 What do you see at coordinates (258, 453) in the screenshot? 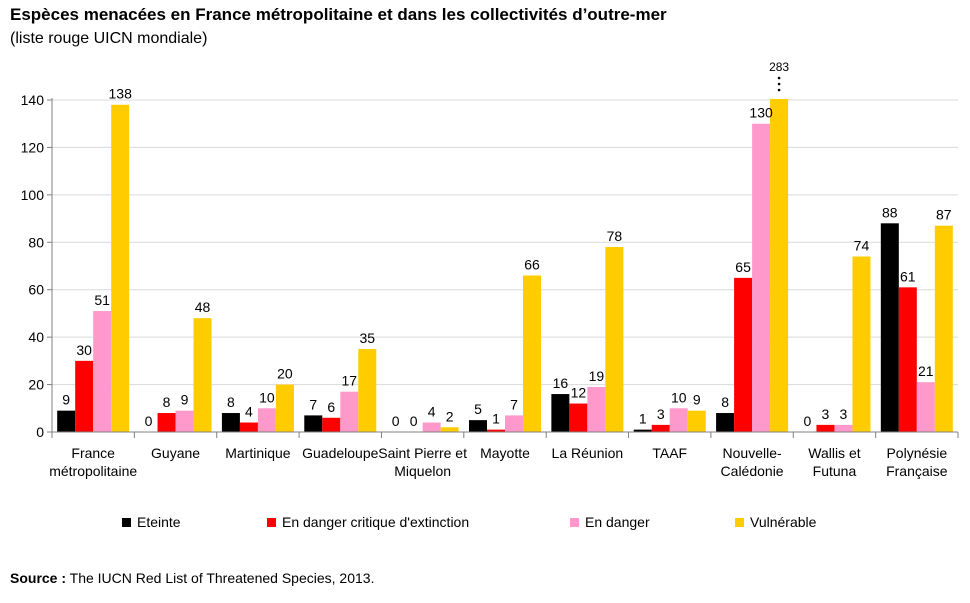
I see `x-category-label: Martinique` at bounding box center [258, 453].